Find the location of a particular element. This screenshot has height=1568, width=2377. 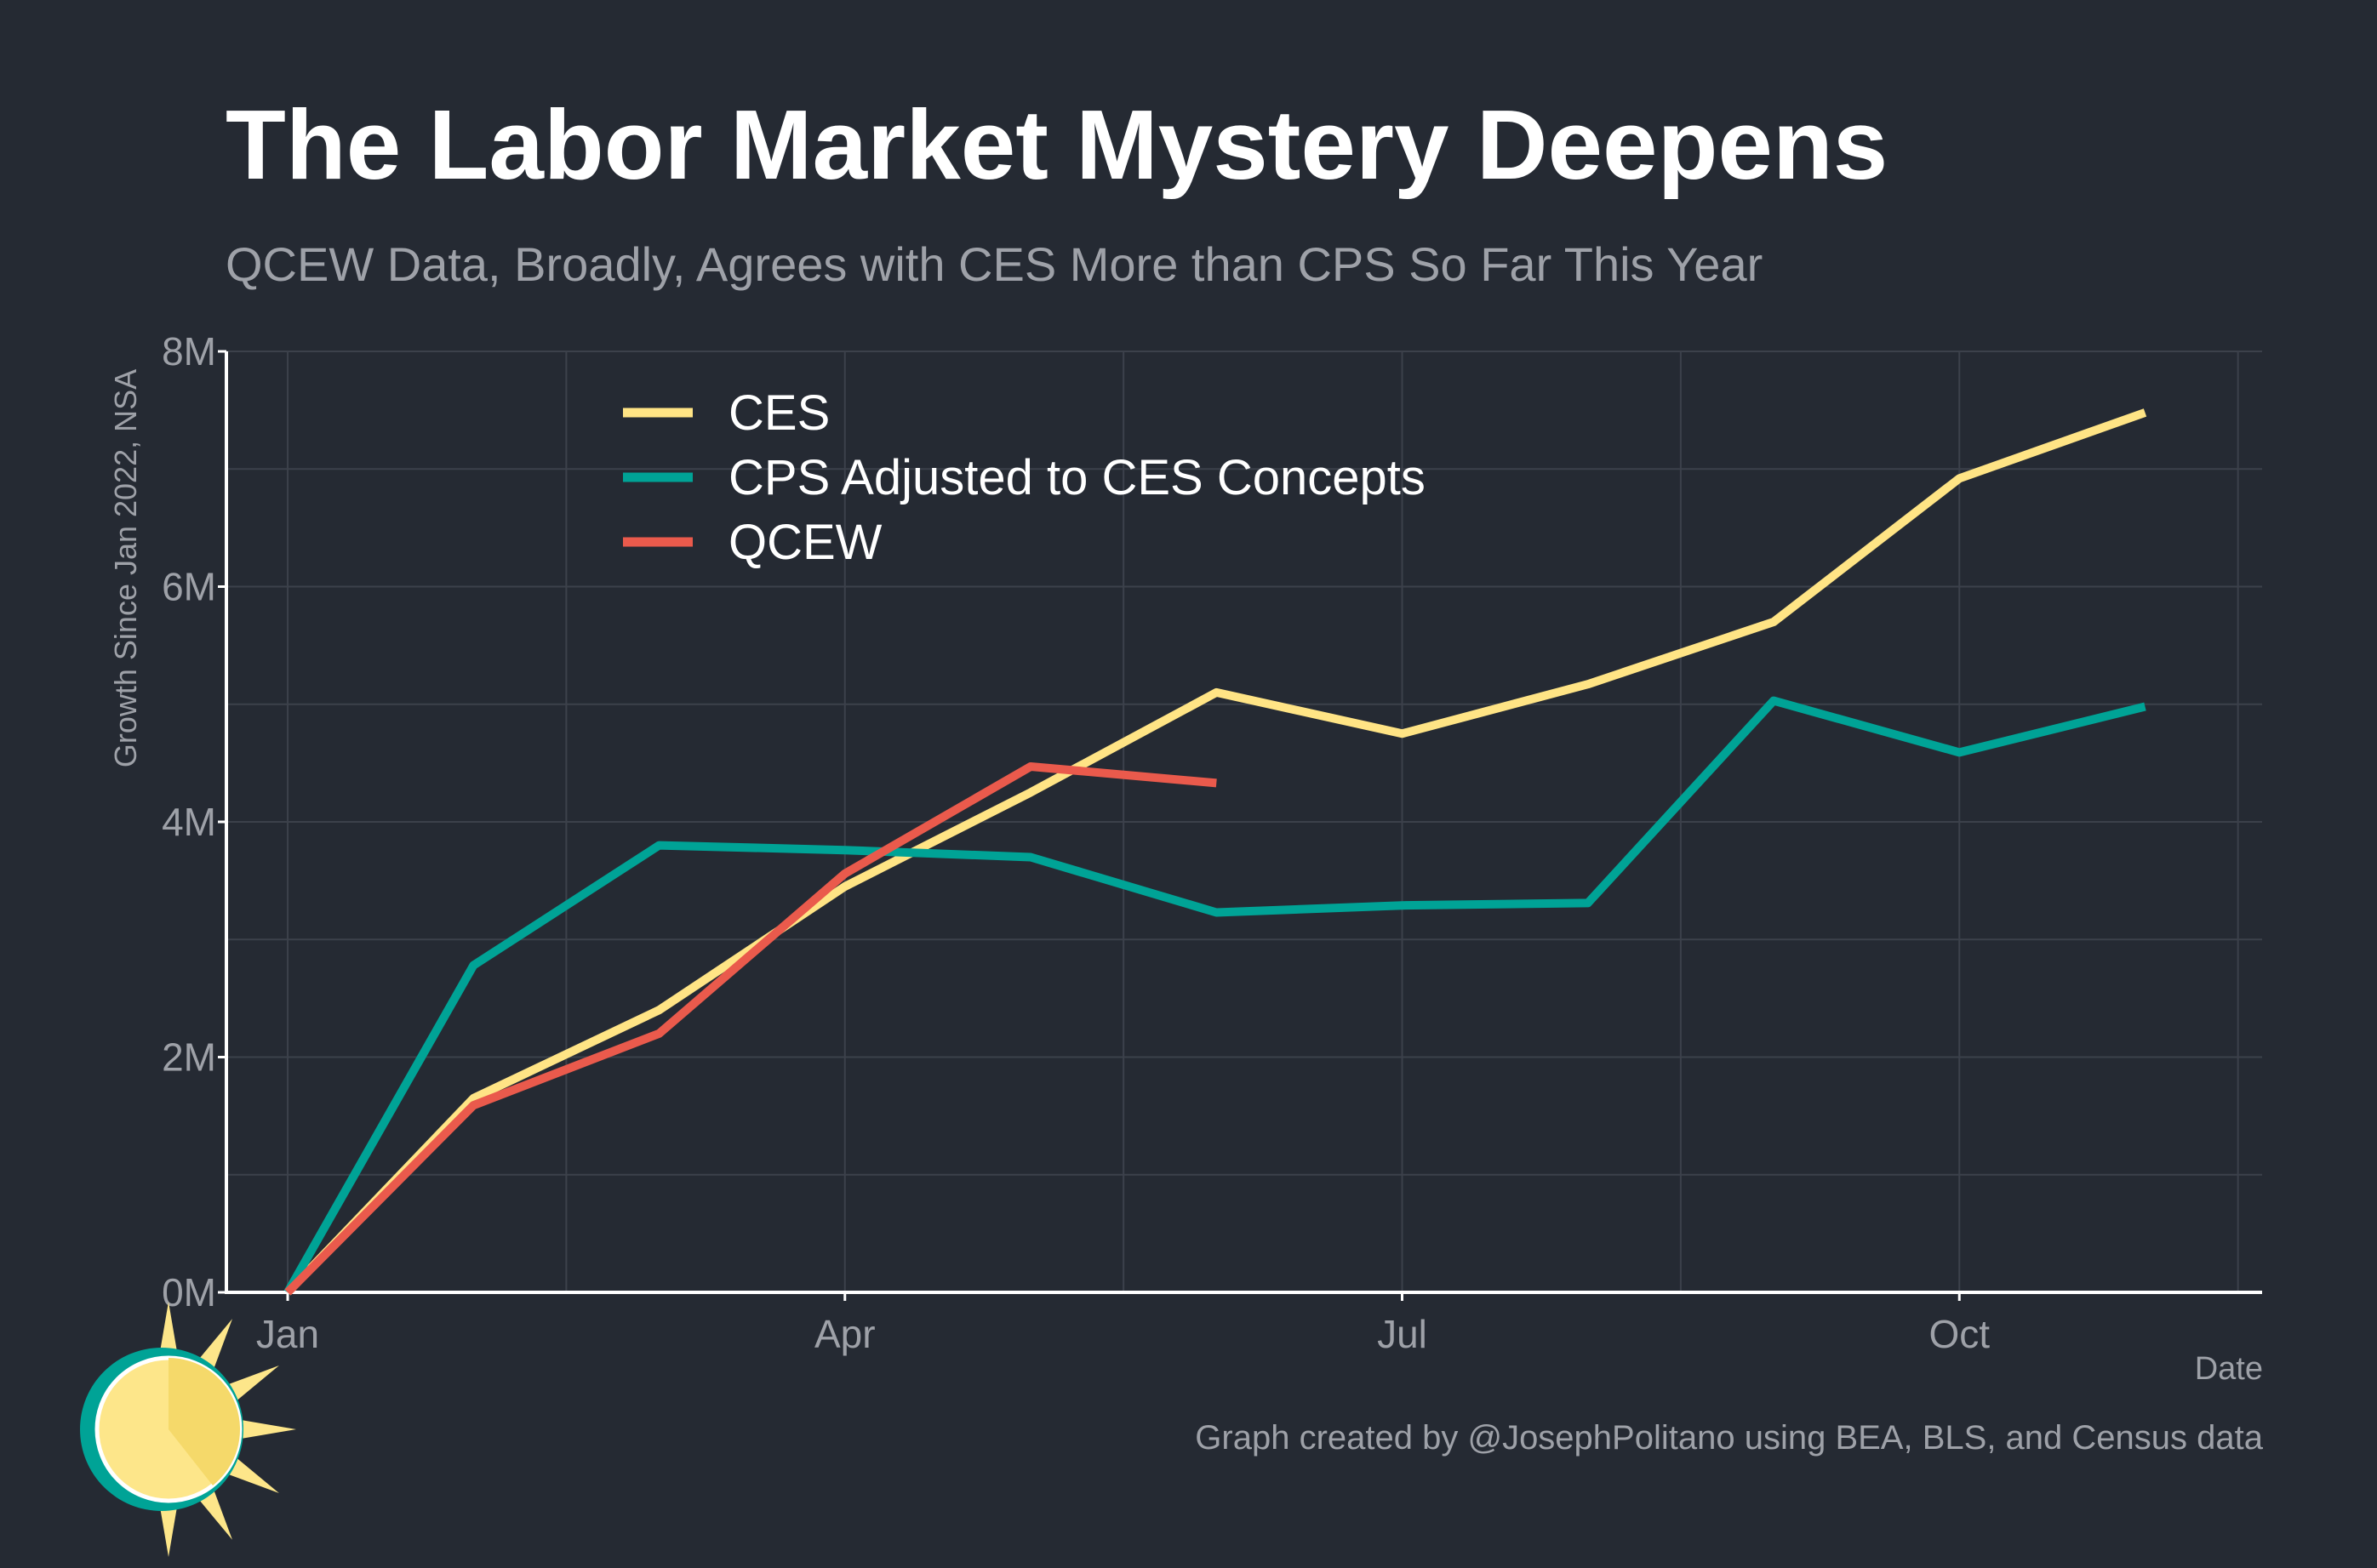

legend-label: CPS Adjusted to CES Concepts is located at coordinates (1078, 477).